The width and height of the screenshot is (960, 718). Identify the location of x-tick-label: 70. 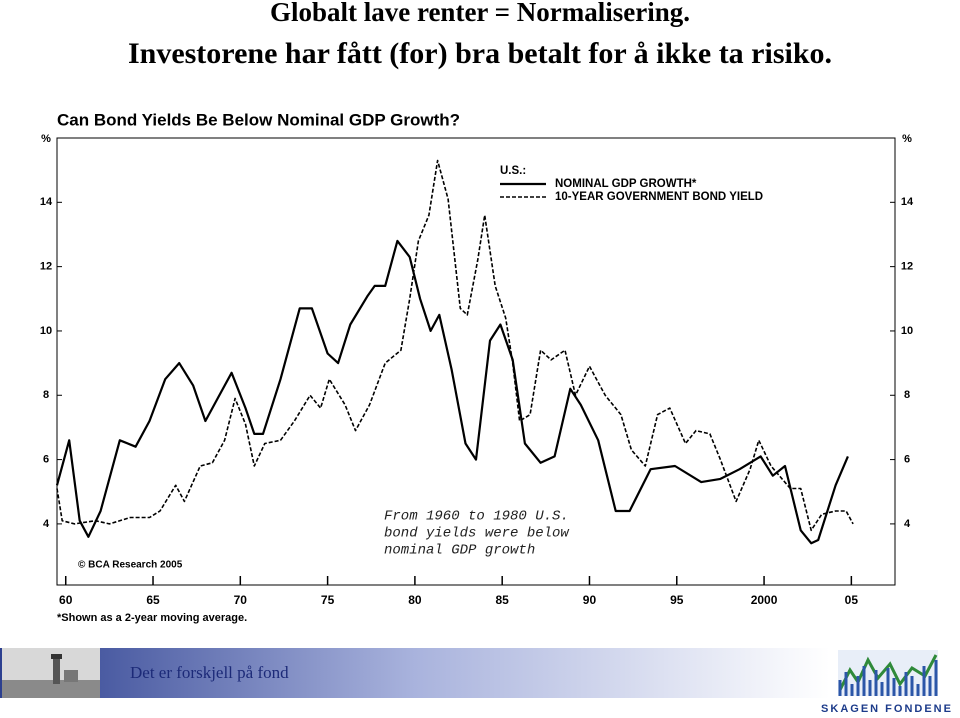
(241, 600).